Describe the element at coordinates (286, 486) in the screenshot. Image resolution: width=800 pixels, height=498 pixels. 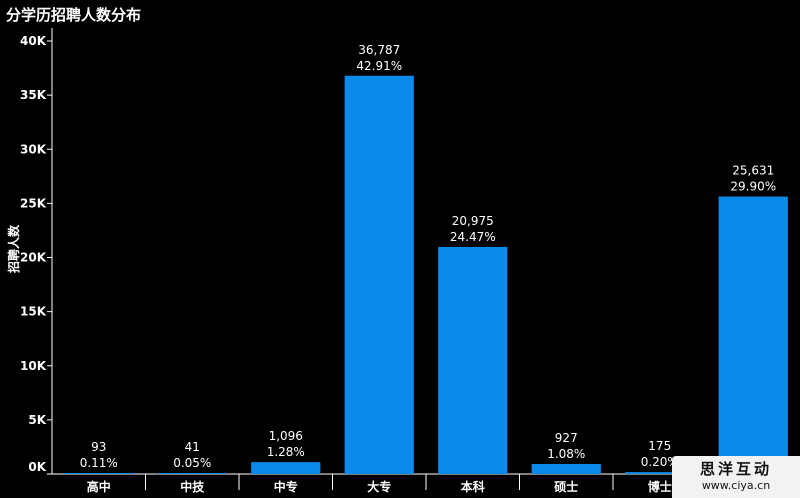
I see `x-tick-label: 中专` at that location.